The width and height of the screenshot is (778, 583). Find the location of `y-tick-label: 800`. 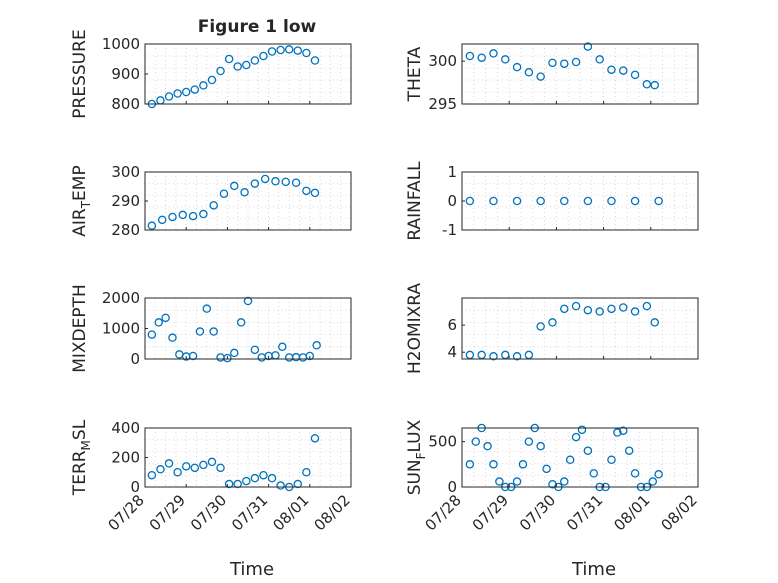

y-tick-label: 800 is located at coordinates (125, 104).